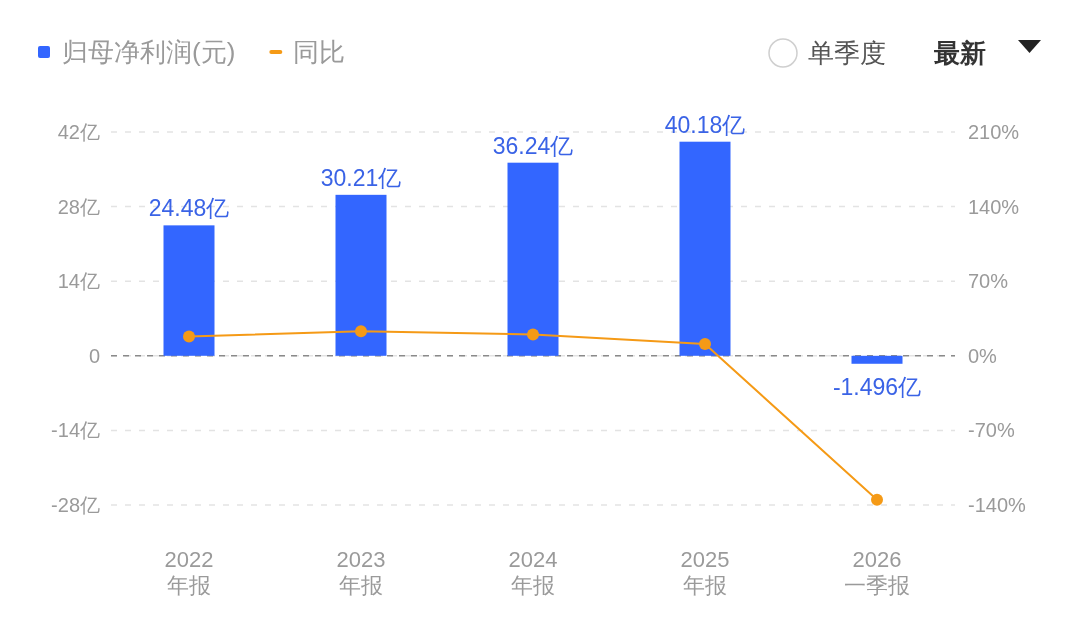 The width and height of the screenshot is (1080, 640). I want to click on x-tick-label: 2023 年报, so click(361, 572).